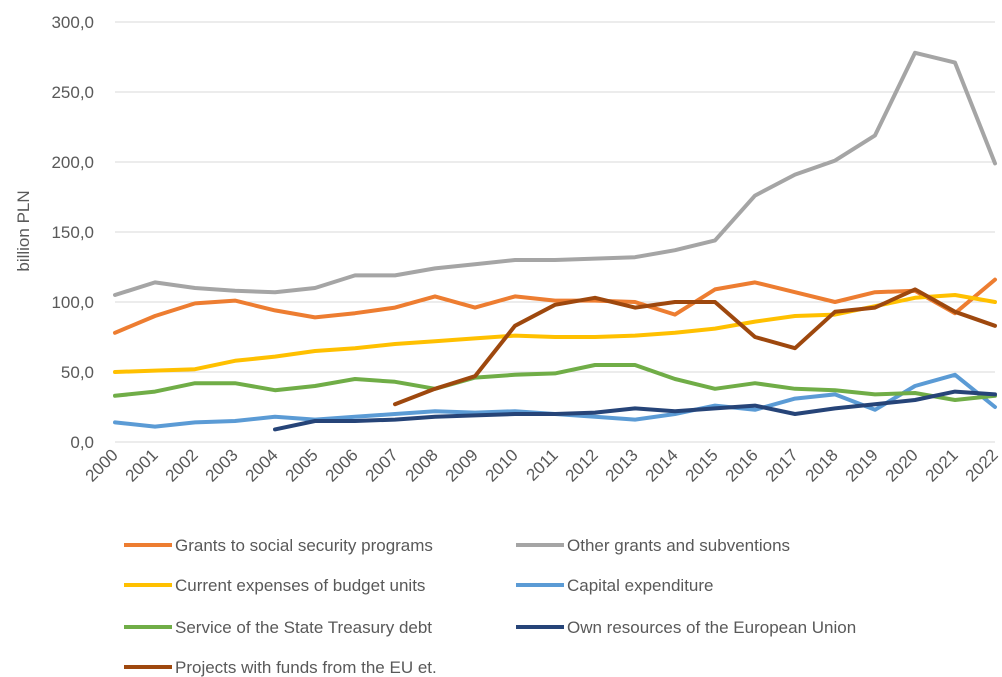 The image size is (1002, 677). What do you see at coordinates (306, 667) in the screenshot?
I see `legend-label: Projects with funds from the EU et.` at bounding box center [306, 667].